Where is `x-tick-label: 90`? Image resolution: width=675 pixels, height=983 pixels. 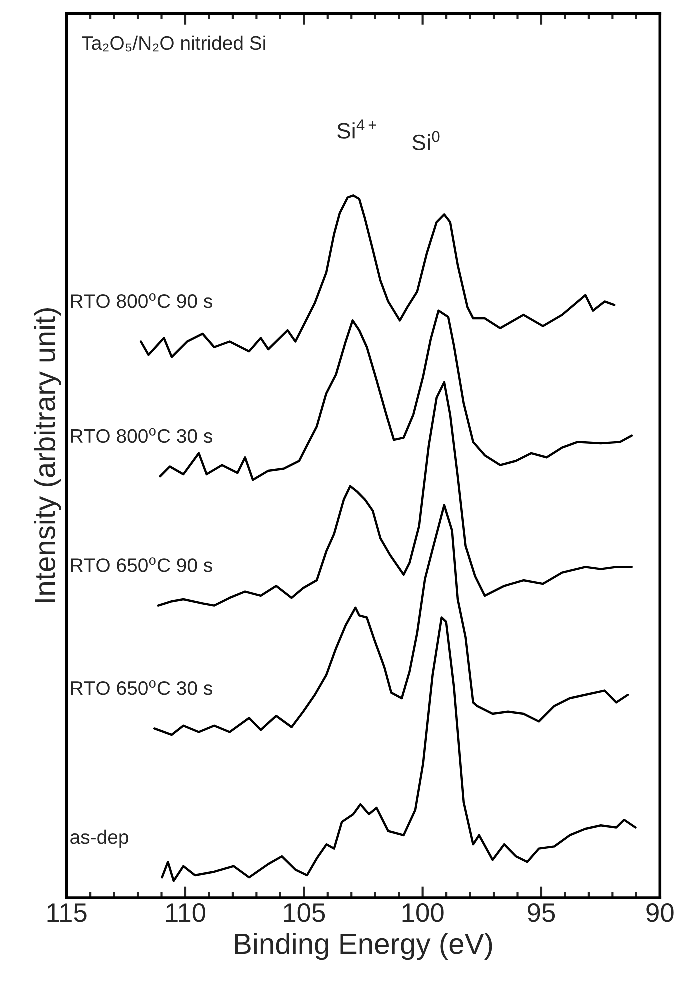 x-tick-label: 90 is located at coordinates (660, 913).